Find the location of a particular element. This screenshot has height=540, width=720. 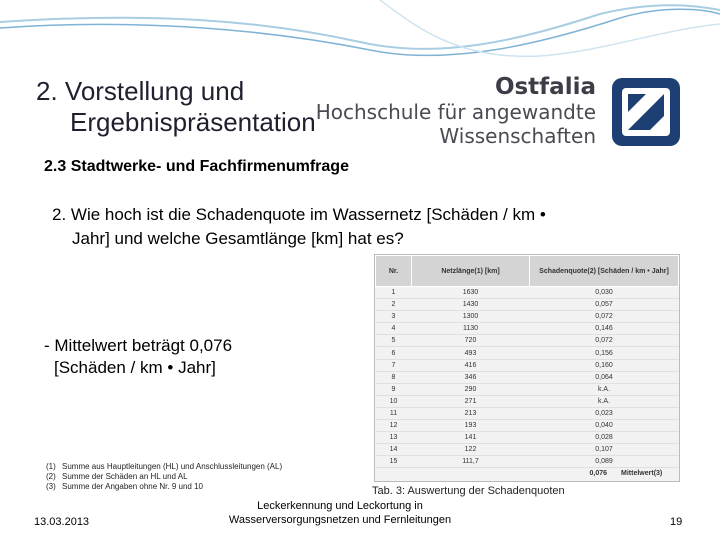

table-cell: 3 is located at coordinates (393, 317).